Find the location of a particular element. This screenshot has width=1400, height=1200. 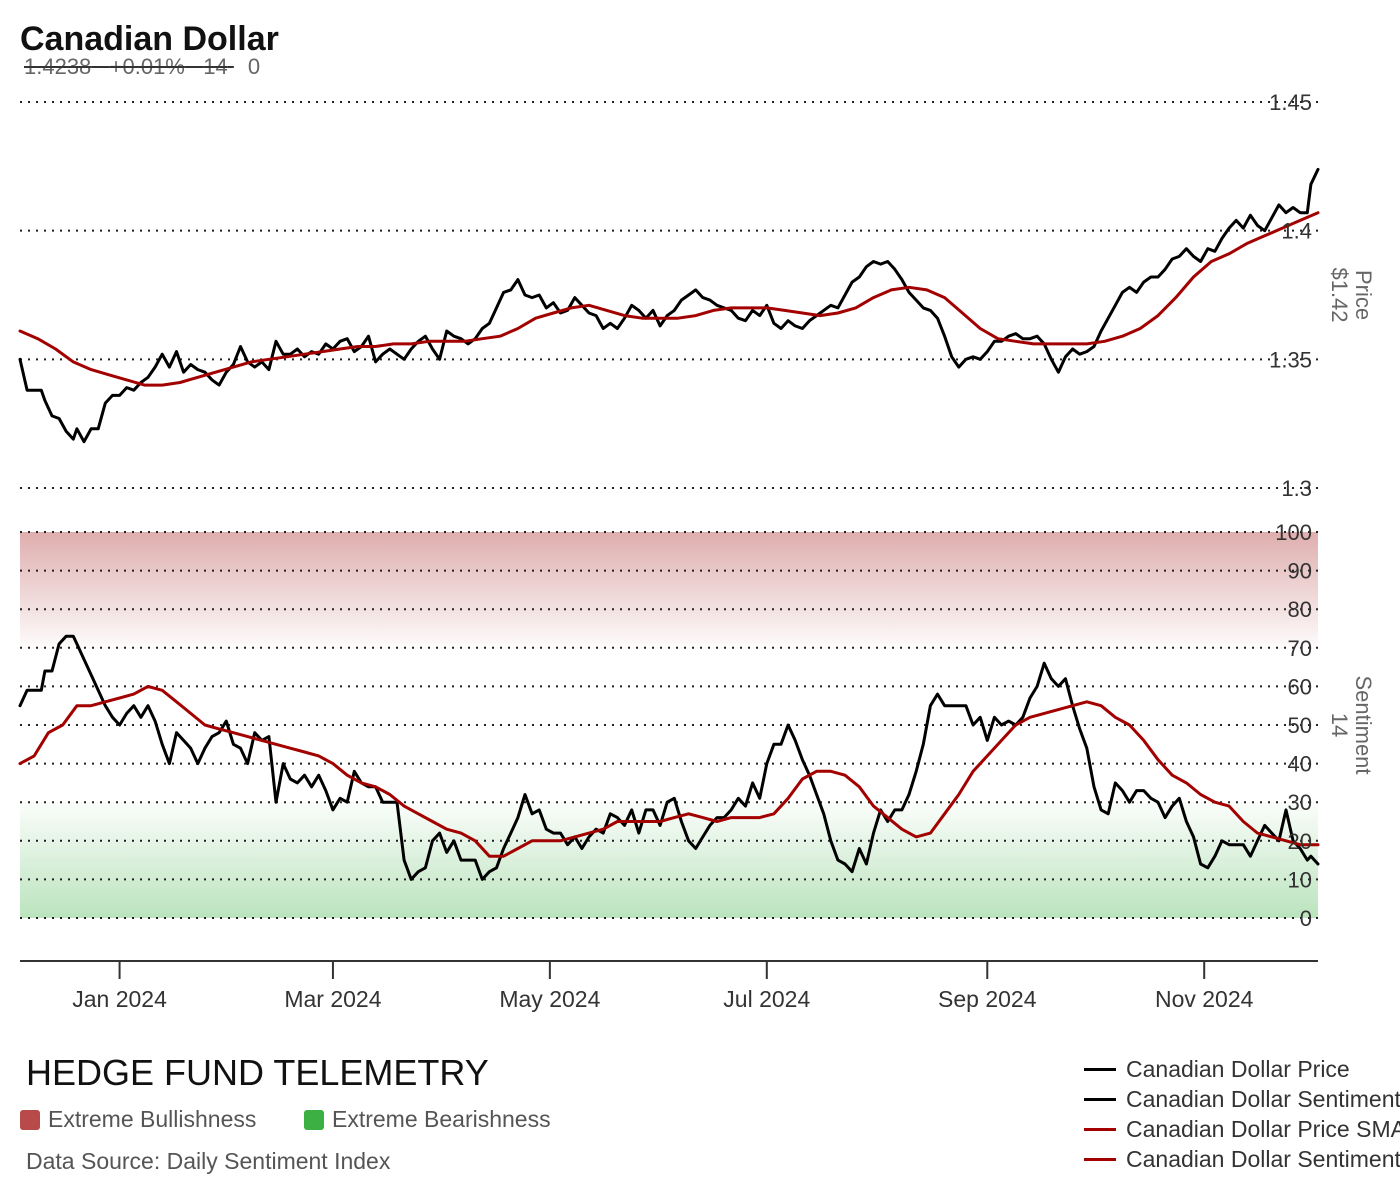

header-extra: 0 is located at coordinates (254, 66).